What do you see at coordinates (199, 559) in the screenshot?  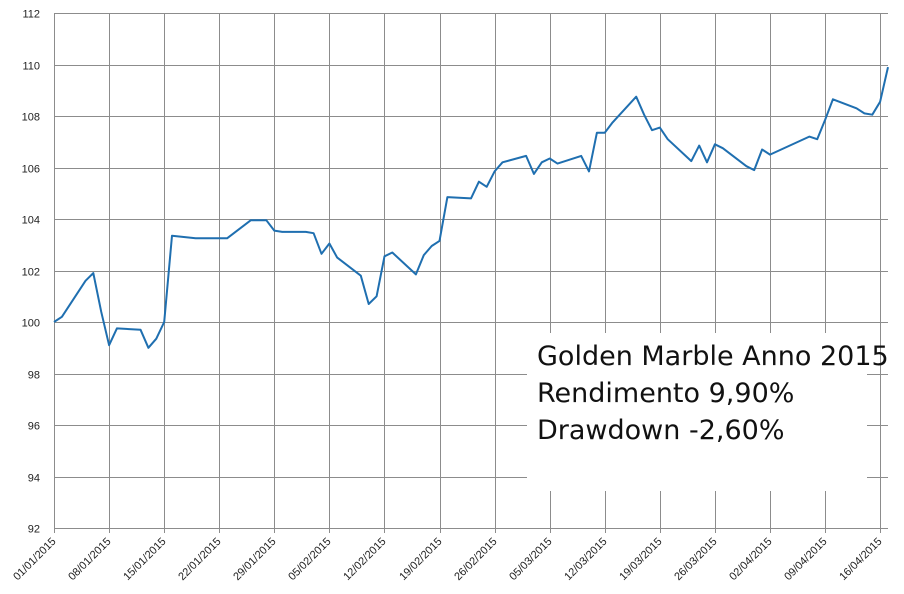 I see `x-tick-label: 22/01/2015` at bounding box center [199, 559].